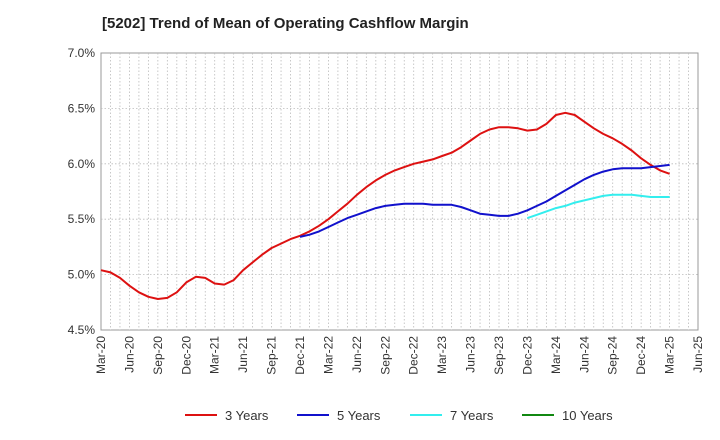  Describe the element at coordinates (101, 355) in the screenshot. I see `x-tick-label: Mar-20` at that location.